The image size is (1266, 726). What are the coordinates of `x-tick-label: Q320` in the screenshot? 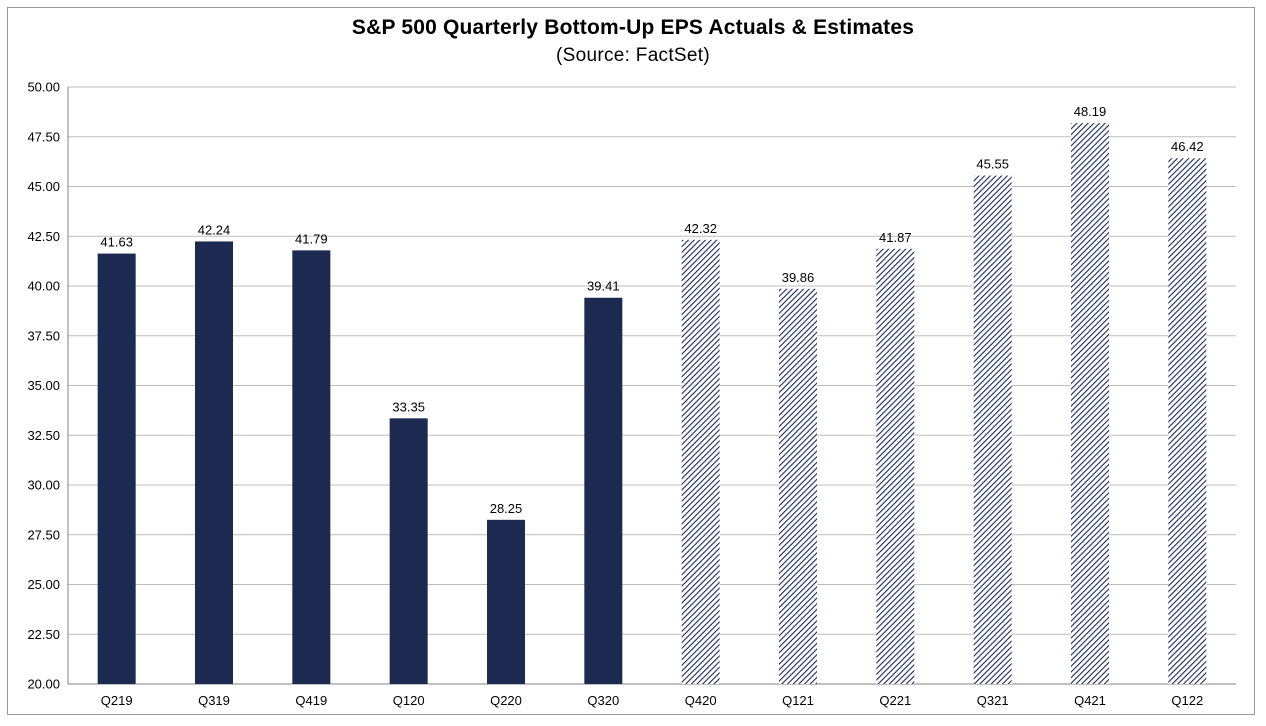 It's located at (603, 700).